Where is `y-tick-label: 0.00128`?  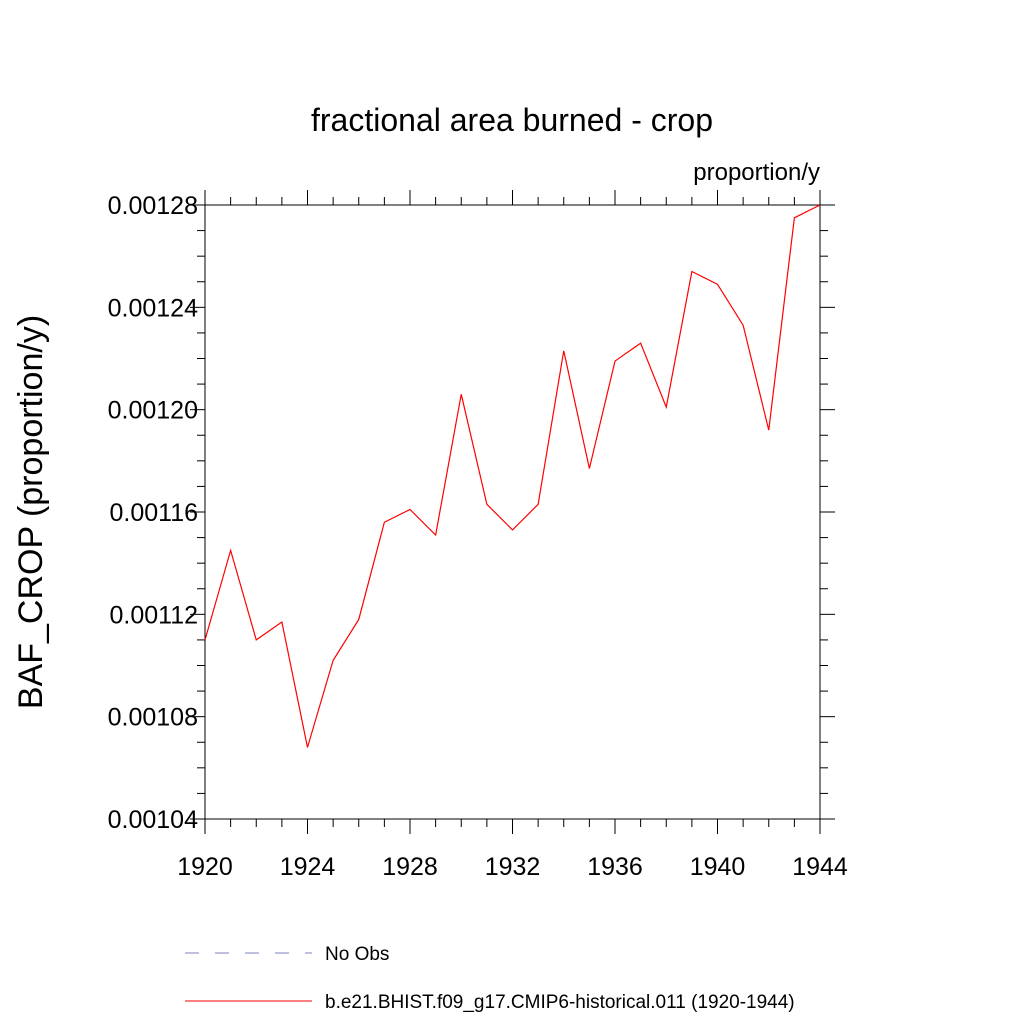 y-tick-label: 0.00128 is located at coordinates (153, 206).